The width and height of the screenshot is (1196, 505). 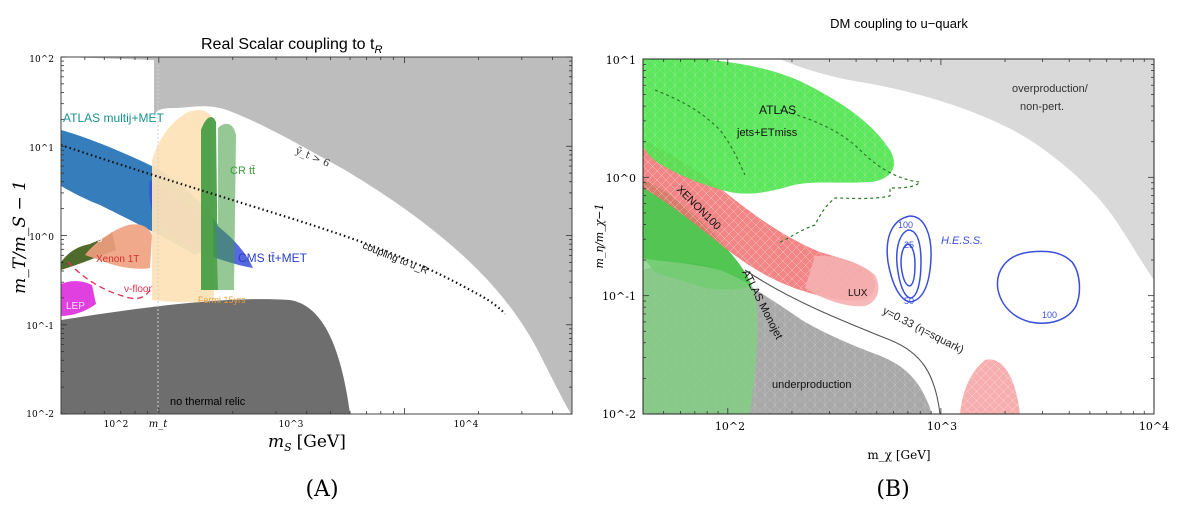 I want to click on panel-b-label: (B), so click(x=892, y=489).